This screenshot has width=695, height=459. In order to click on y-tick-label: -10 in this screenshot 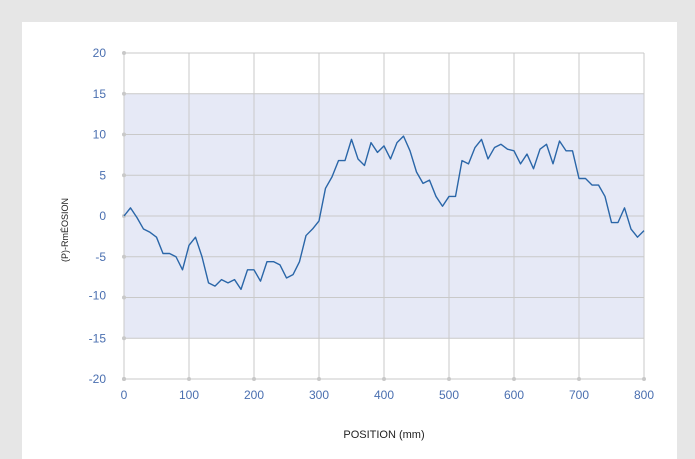, I will do `click(98, 296)`.